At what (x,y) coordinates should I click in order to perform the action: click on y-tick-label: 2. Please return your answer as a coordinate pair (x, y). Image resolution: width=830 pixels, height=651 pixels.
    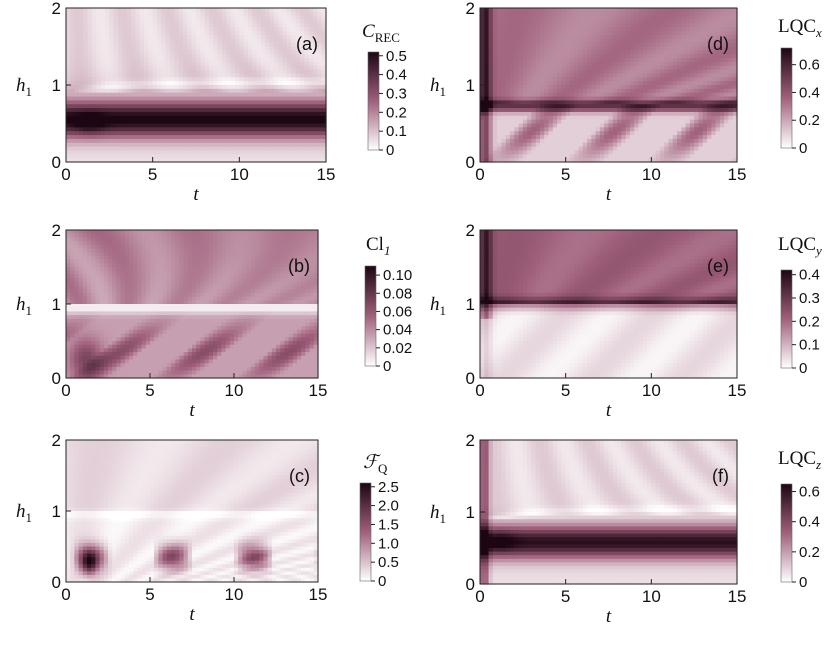
    Looking at the image, I should click on (56, 230).